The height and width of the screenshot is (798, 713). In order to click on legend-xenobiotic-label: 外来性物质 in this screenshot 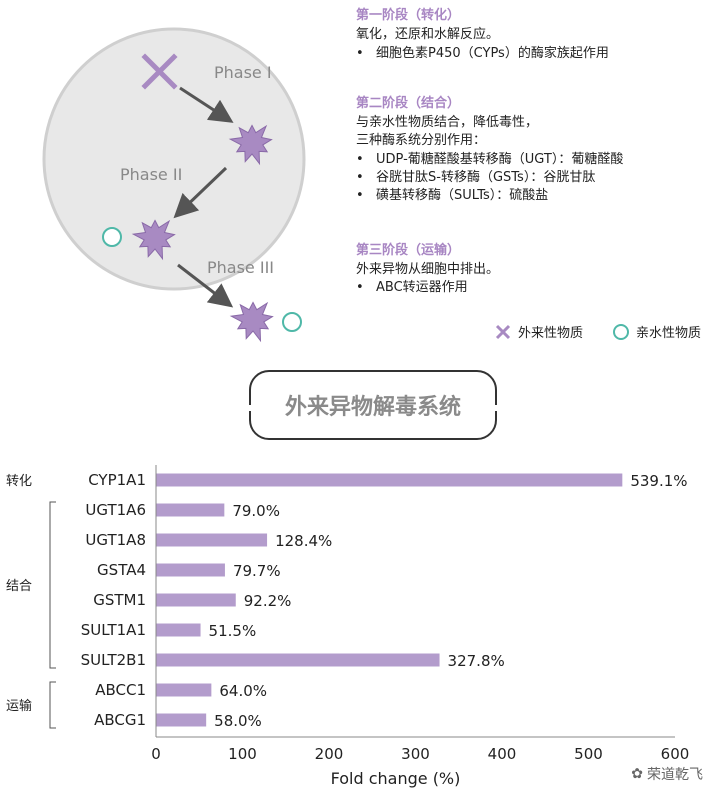, I will do `click(551, 333)`.